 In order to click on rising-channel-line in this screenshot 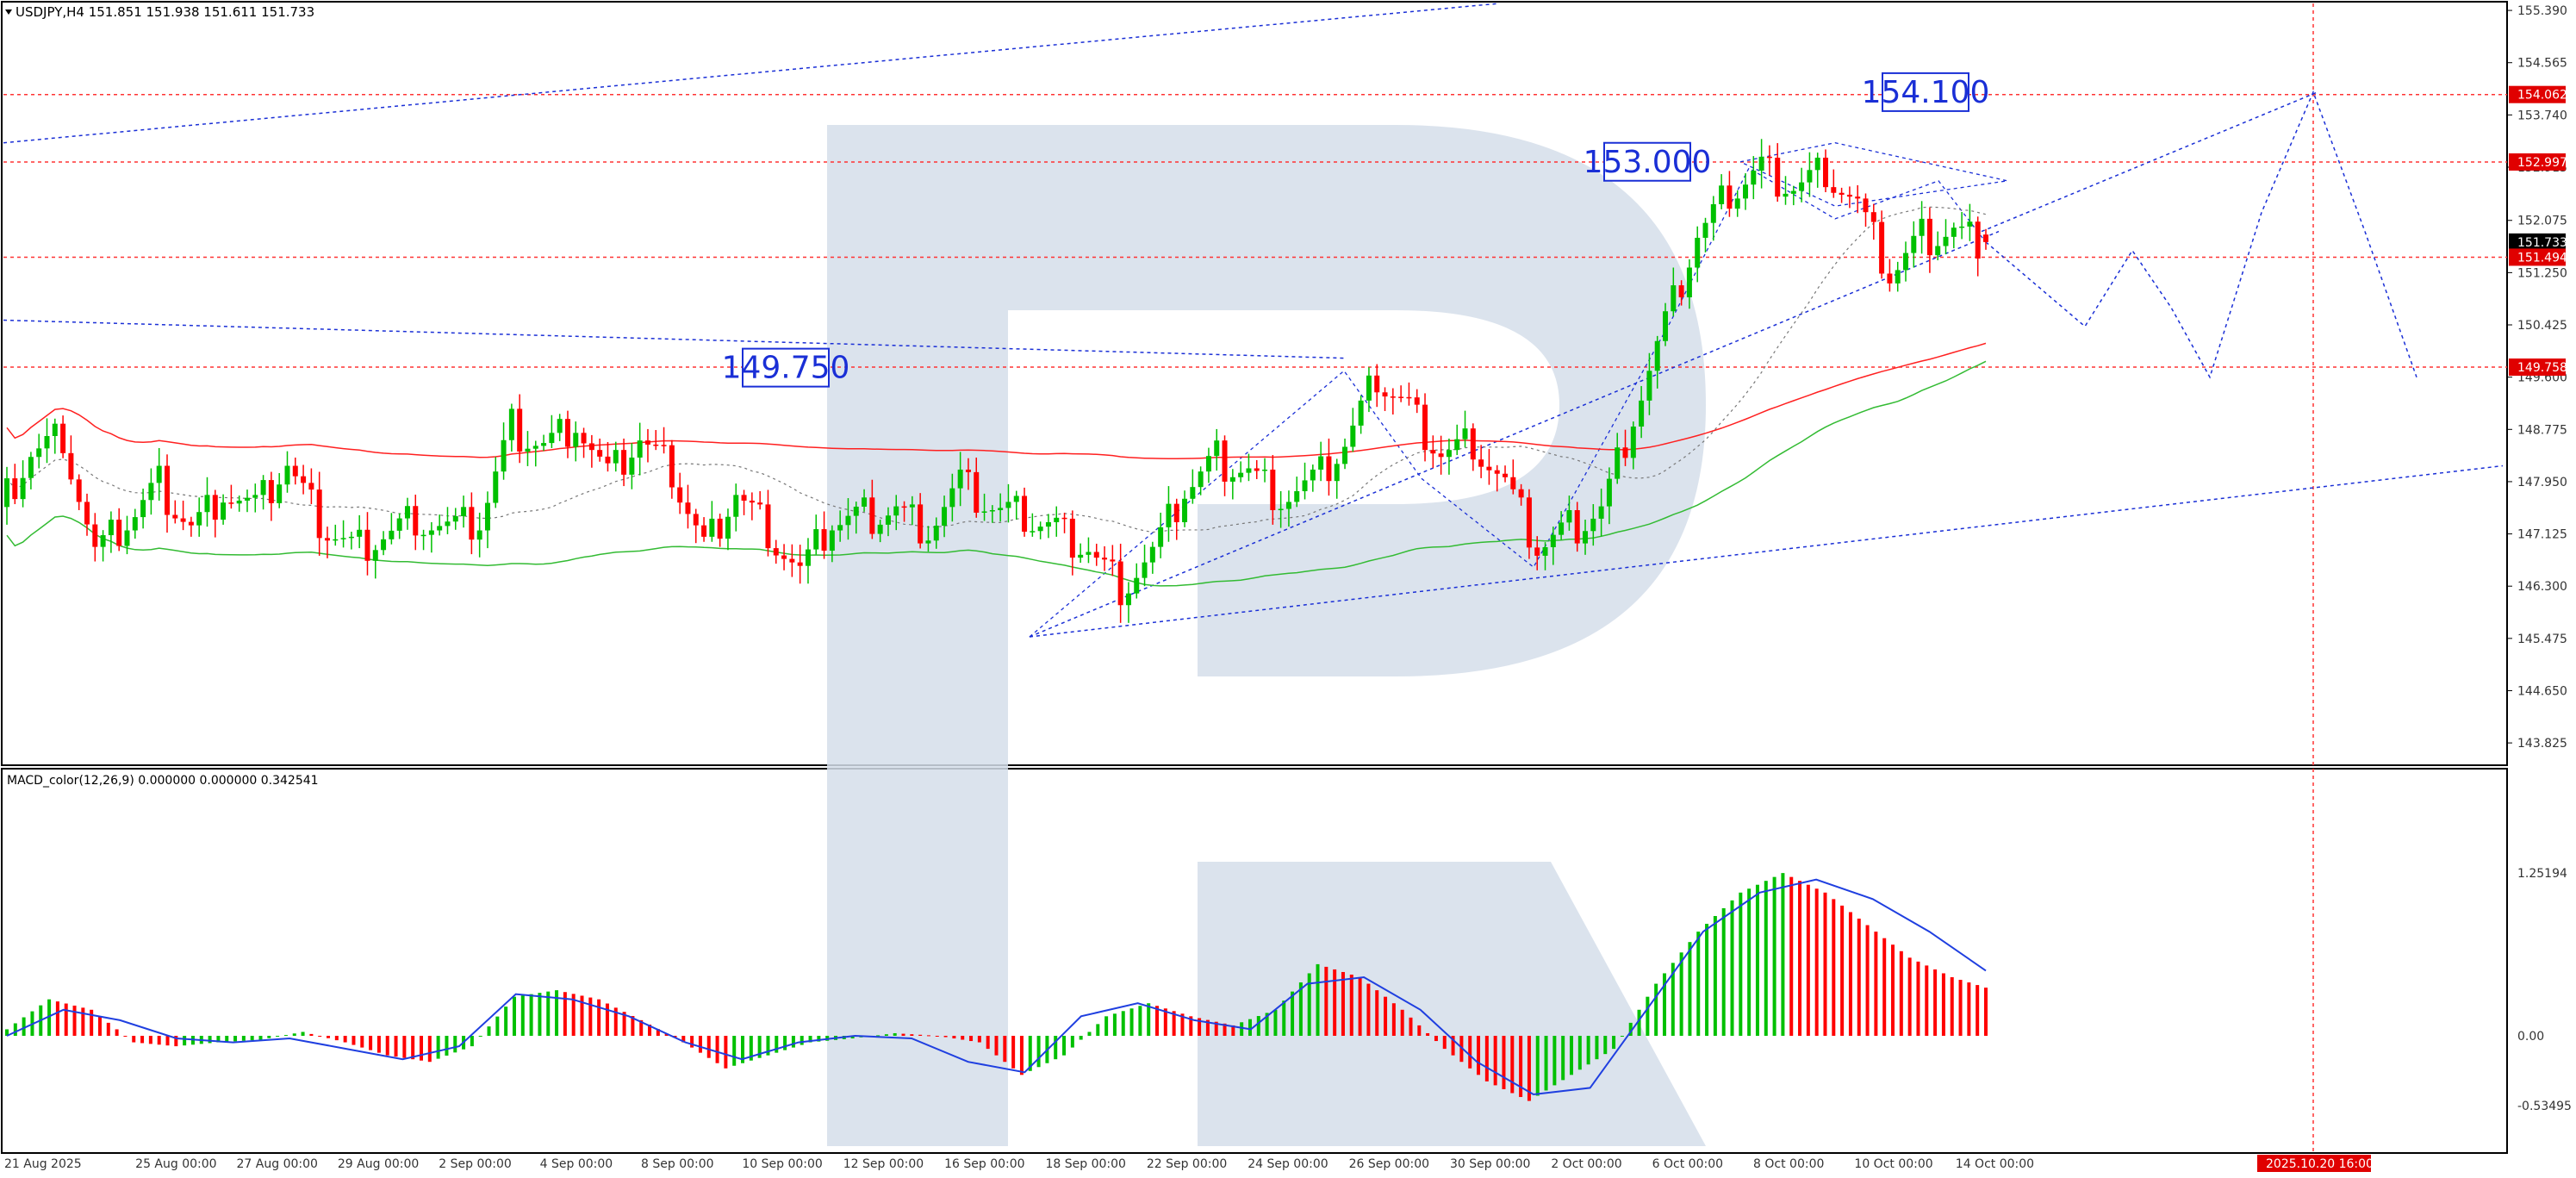, I will do `click(1515, 434)`.